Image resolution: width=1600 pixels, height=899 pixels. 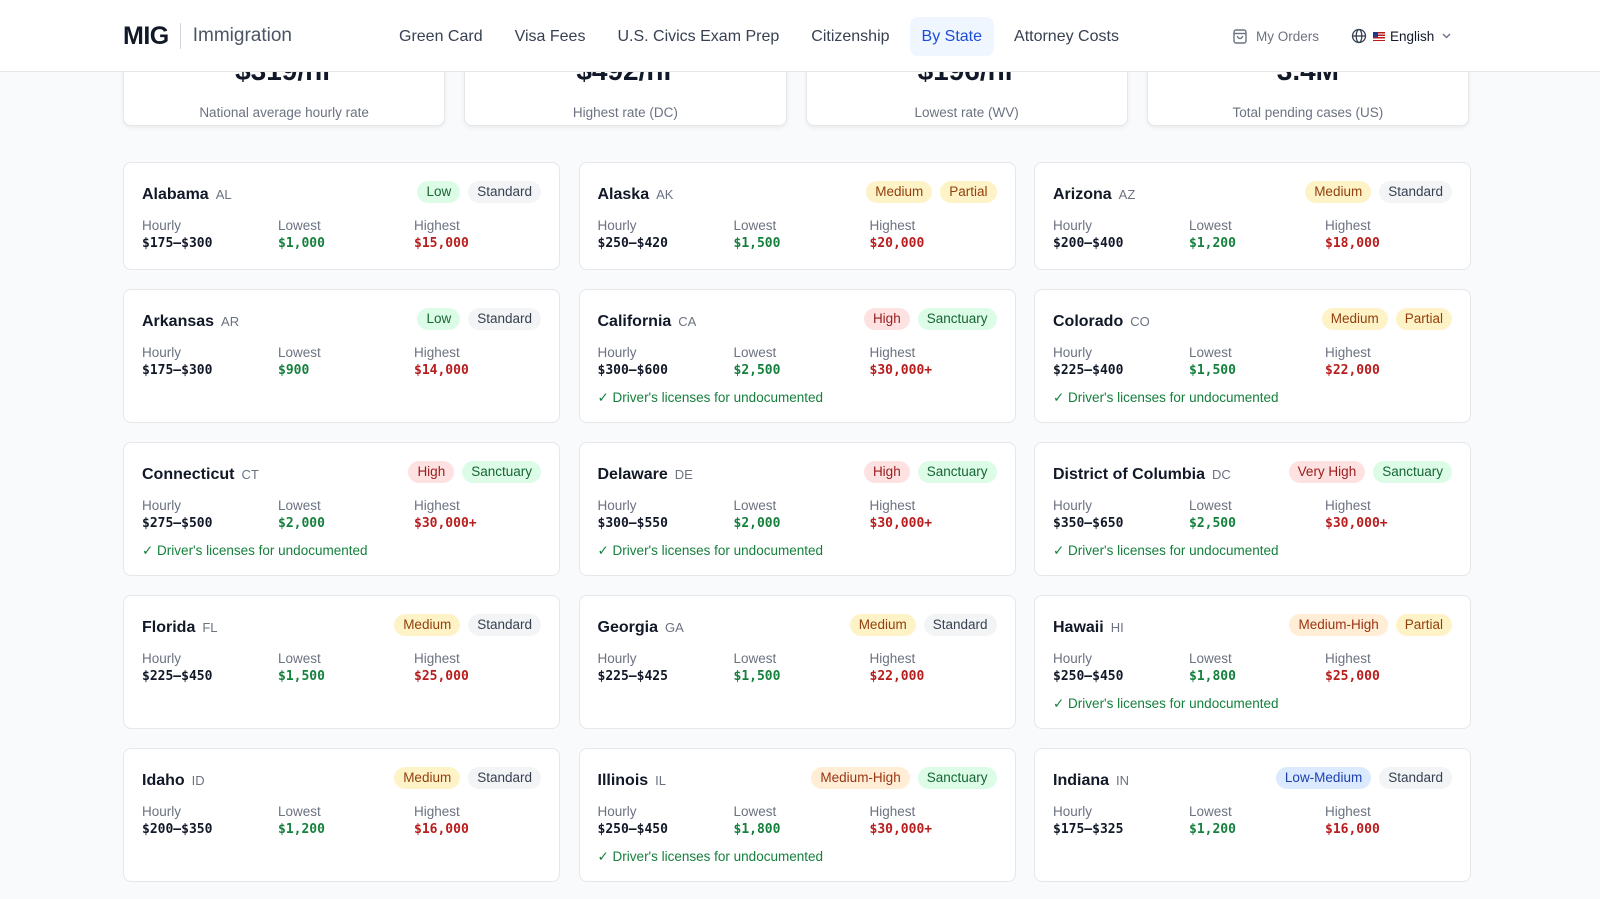 What do you see at coordinates (301, 676) in the screenshot?
I see `lowest-value: $1,500` at bounding box center [301, 676].